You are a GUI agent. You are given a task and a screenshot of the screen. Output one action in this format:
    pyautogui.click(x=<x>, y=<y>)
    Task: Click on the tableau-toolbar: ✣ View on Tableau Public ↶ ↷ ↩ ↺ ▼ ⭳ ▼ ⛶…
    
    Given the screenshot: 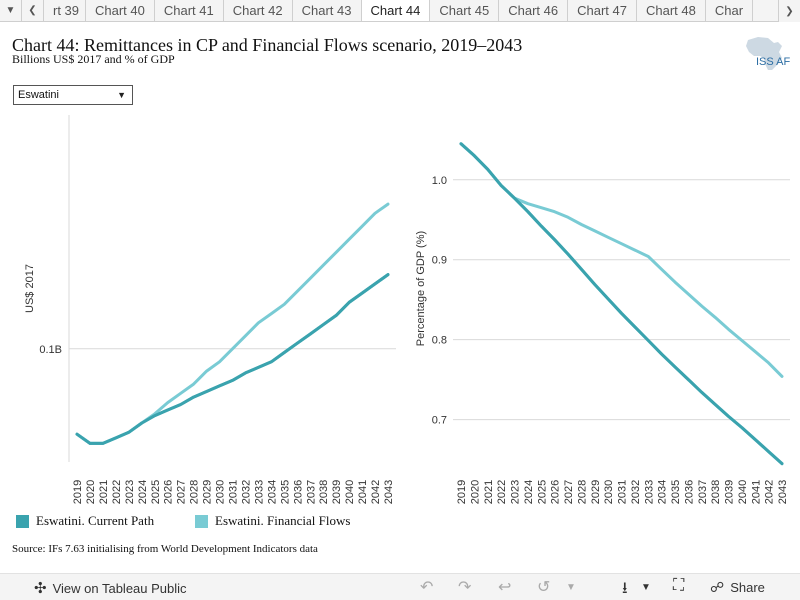 What is the action you would take?
    pyautogui.click(x=400, y=586)
    